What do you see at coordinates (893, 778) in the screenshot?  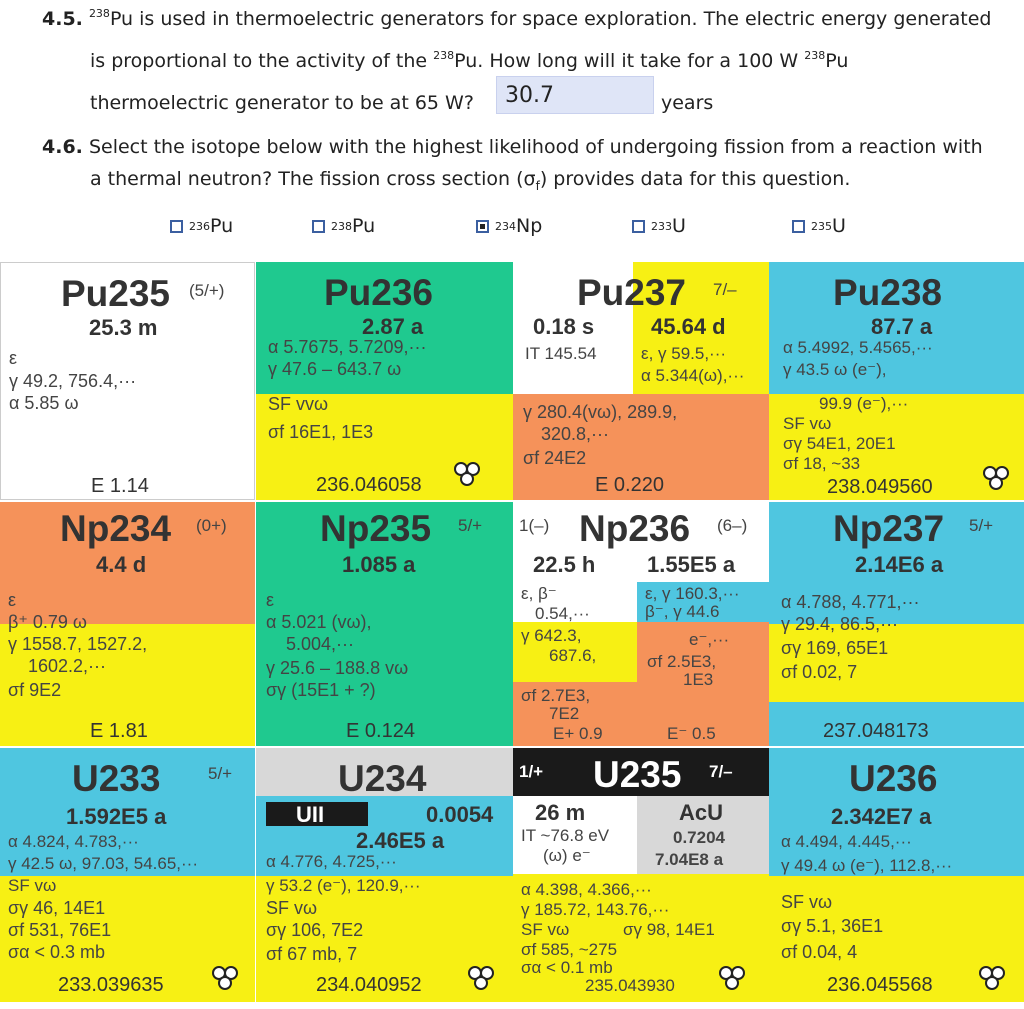 I see `nuclide-name: U236` at bounding box center [893, 778].